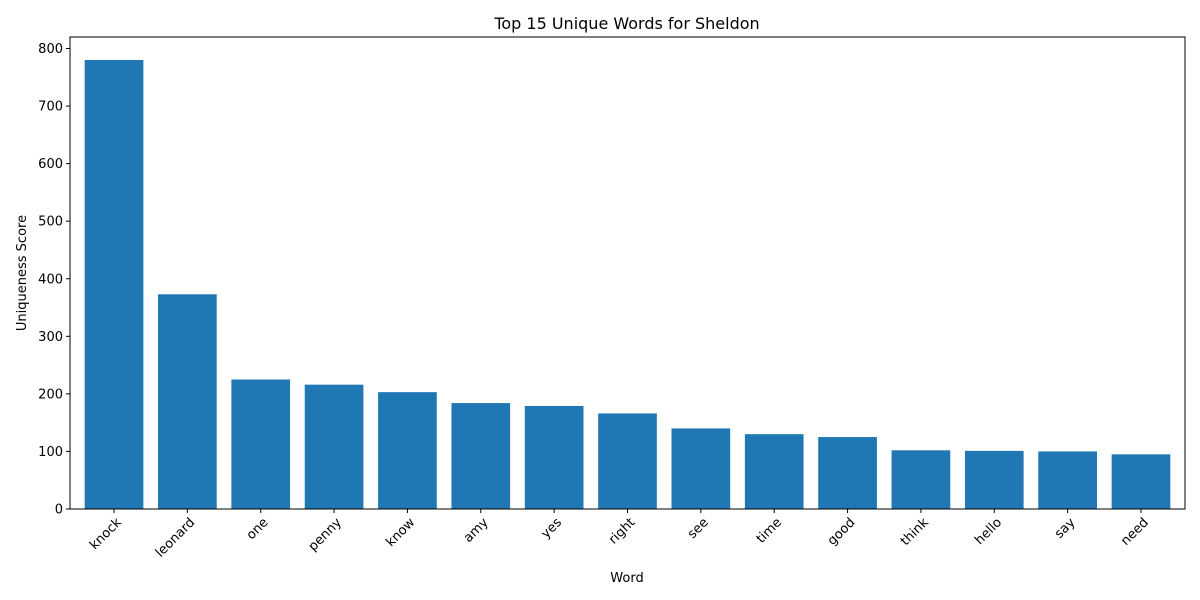 This screenshot has height=600, width=1200. I want to click on bar-knock, so click(114, 285).